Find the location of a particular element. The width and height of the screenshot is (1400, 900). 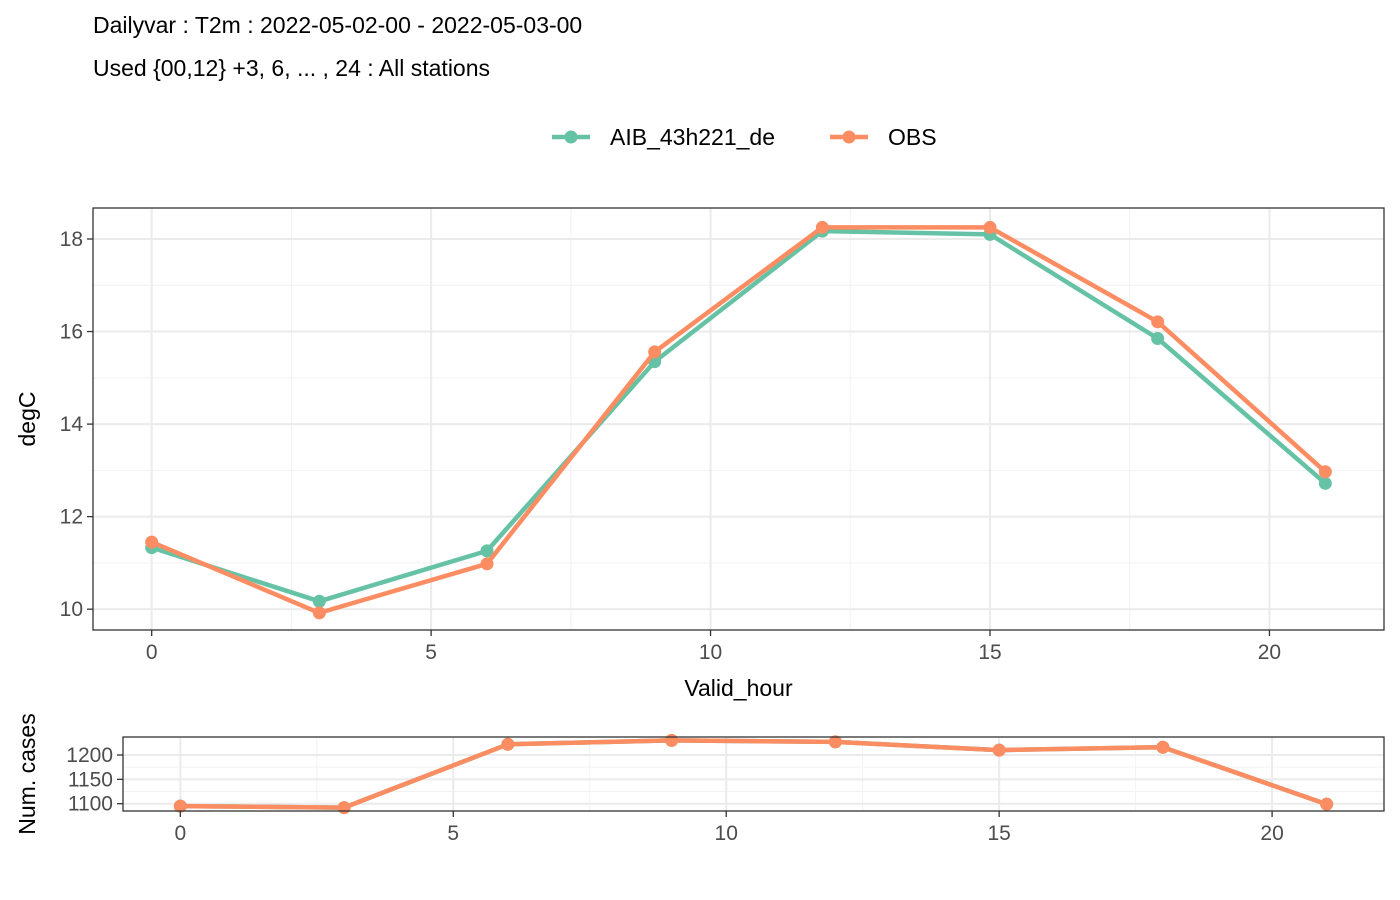

legend-item-OBS: OBS is located at coordinates (883, 137).